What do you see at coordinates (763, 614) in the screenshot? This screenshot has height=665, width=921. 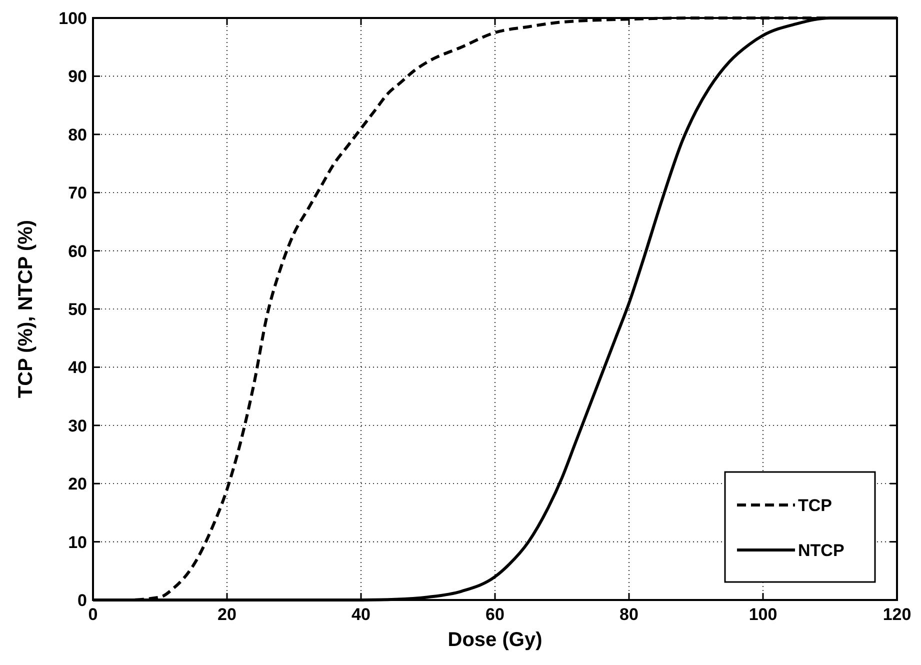 I see `x-tick-label: 100` at bounding box center [763, 614].